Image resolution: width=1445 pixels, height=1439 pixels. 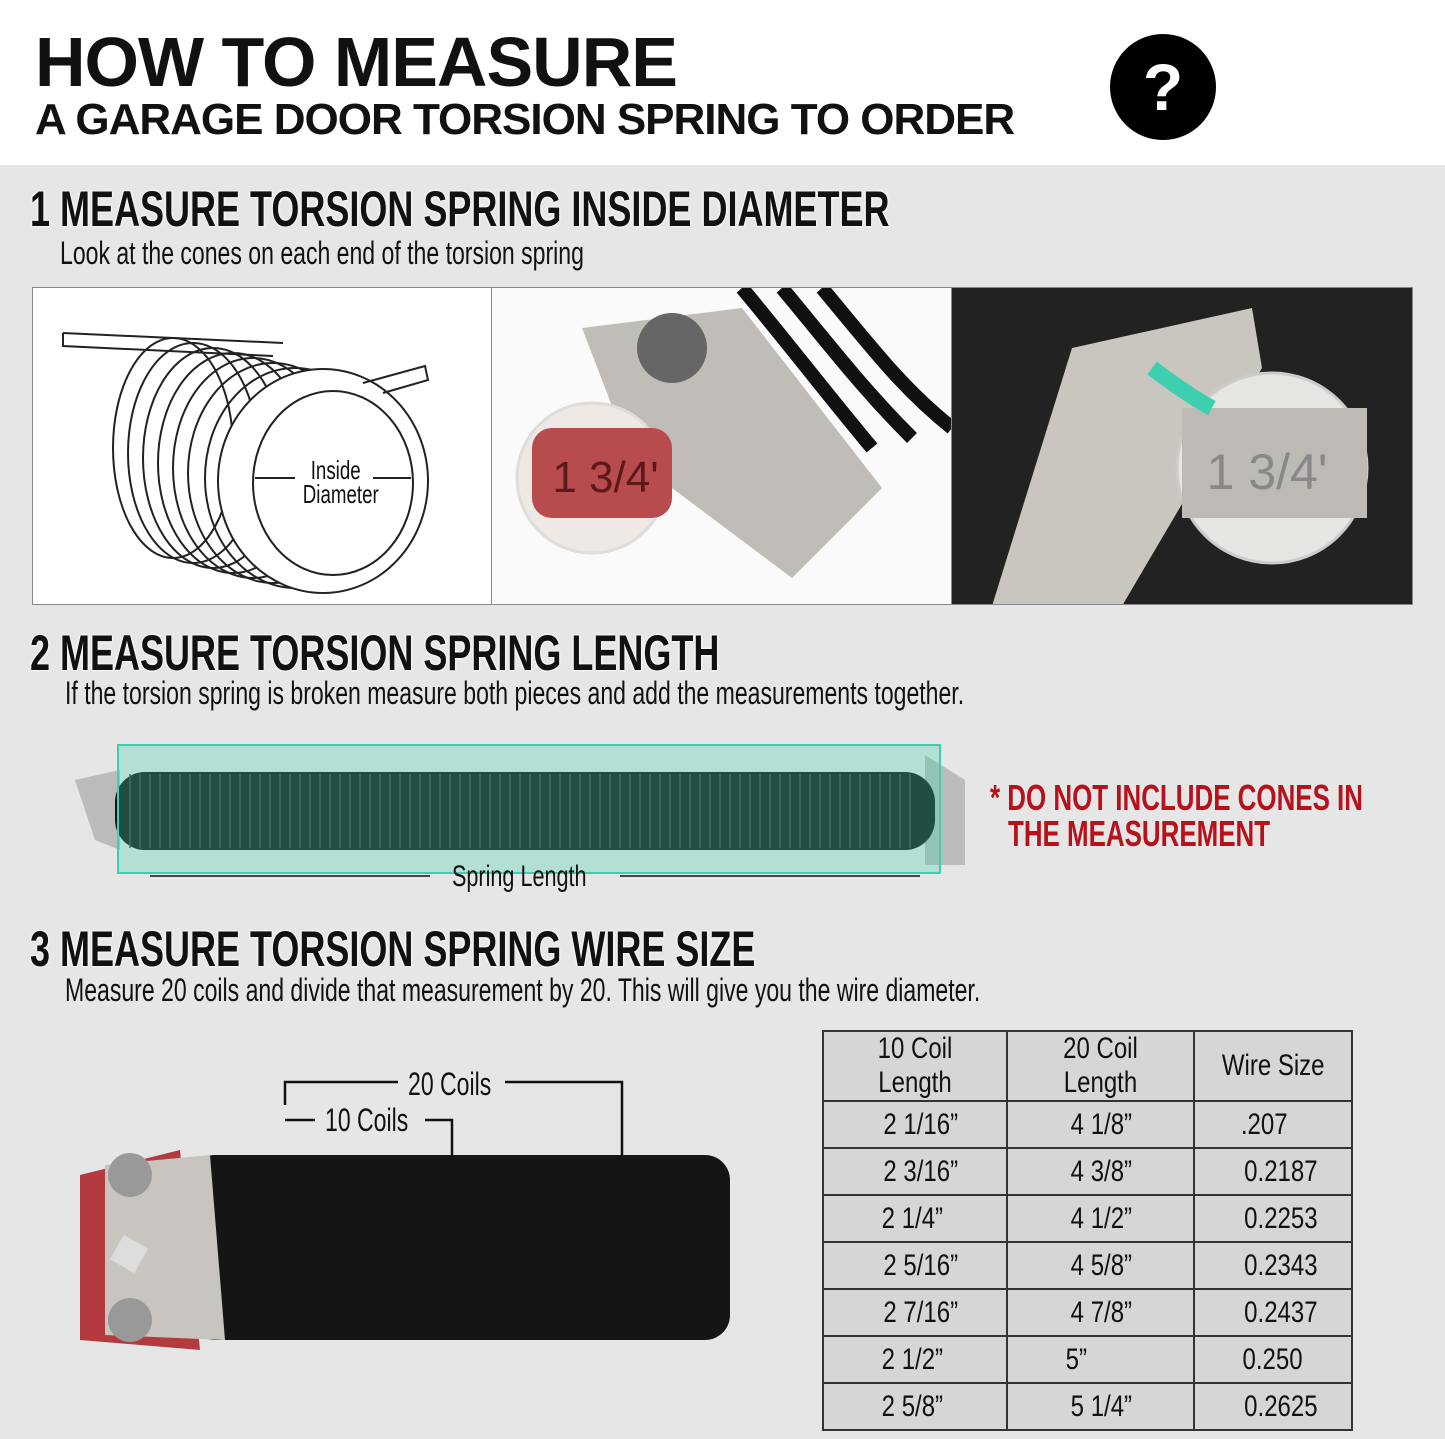 What do you see at coordinates (1139, 833) in the screenshot?
I see `note-line-2: THE MEASUREMENT` at bounding box center [1139, 833].